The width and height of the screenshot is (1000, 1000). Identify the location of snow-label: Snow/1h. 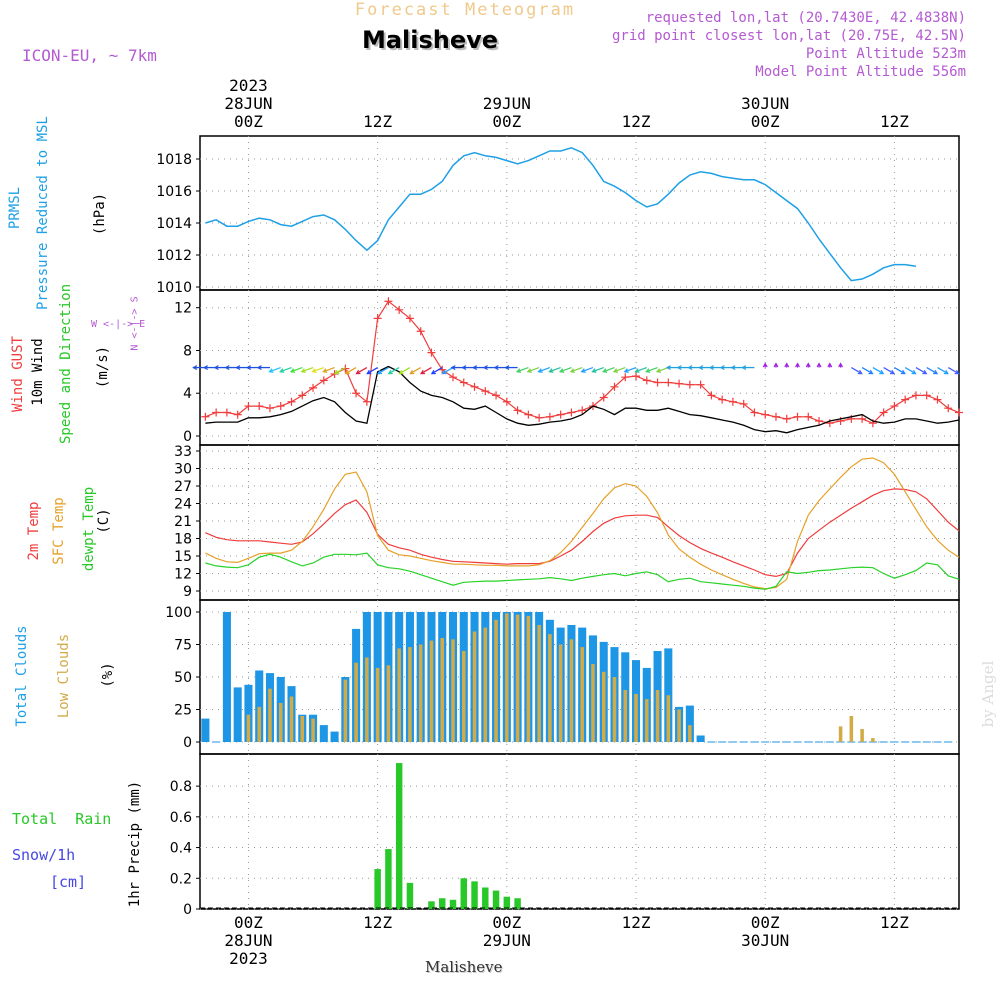
(44, 855).